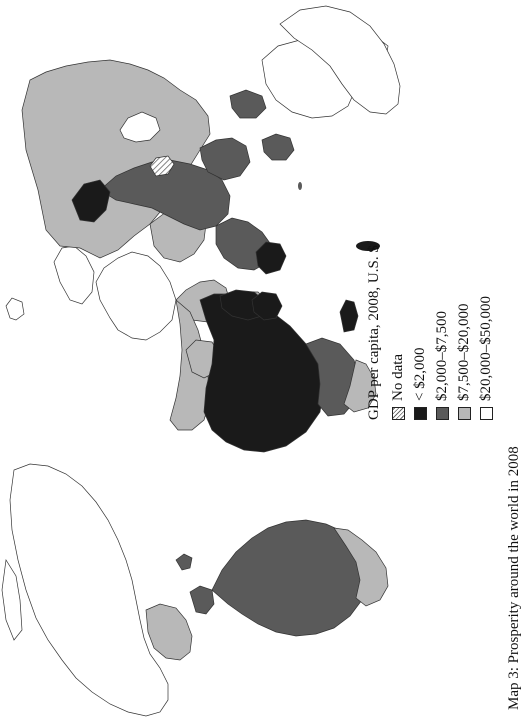  What do you see at coordinates (420, 374) in the screenshot?
I see `legend-label: < $2,000` at bounding box center [420, 374].